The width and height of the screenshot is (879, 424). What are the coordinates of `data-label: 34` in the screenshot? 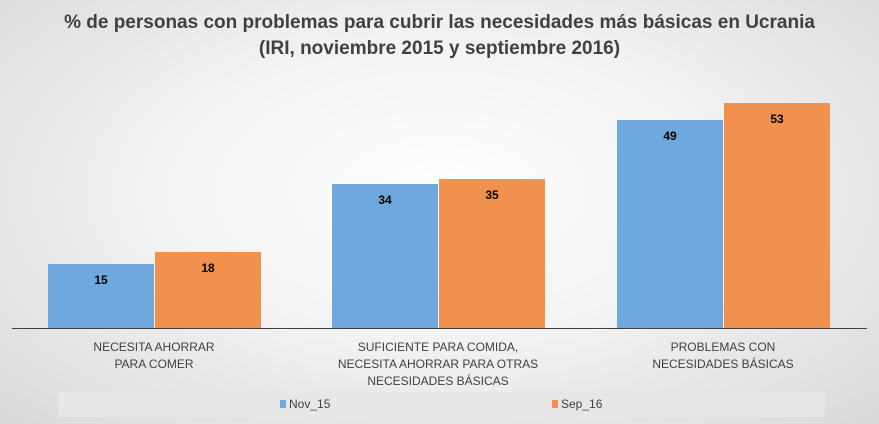 It's located at (385, 199).